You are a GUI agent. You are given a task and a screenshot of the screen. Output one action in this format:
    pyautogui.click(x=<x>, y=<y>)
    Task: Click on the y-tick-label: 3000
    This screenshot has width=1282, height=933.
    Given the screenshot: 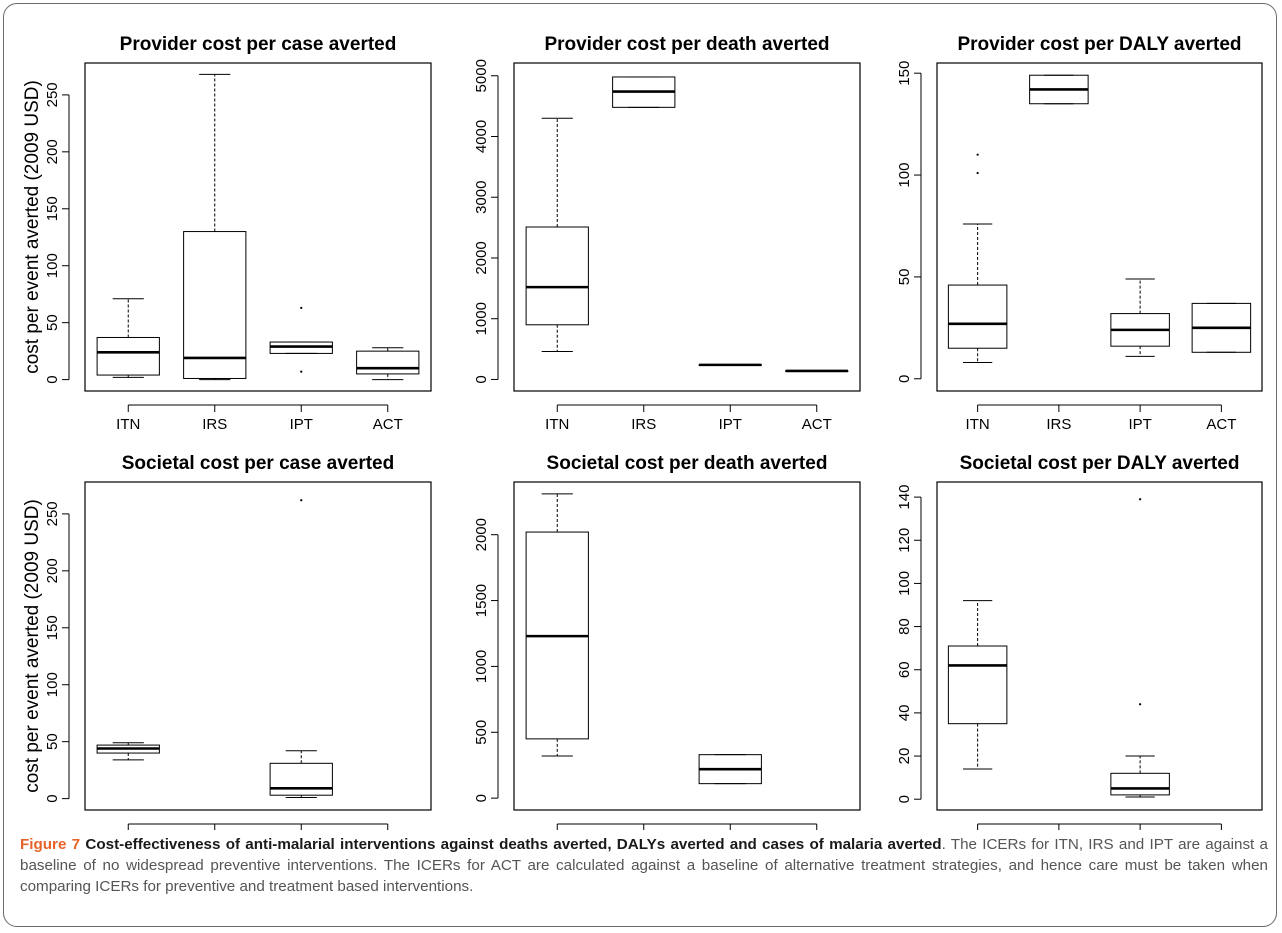 What is the action you would take?
    pyautogui.click(x=481, y=197)
    